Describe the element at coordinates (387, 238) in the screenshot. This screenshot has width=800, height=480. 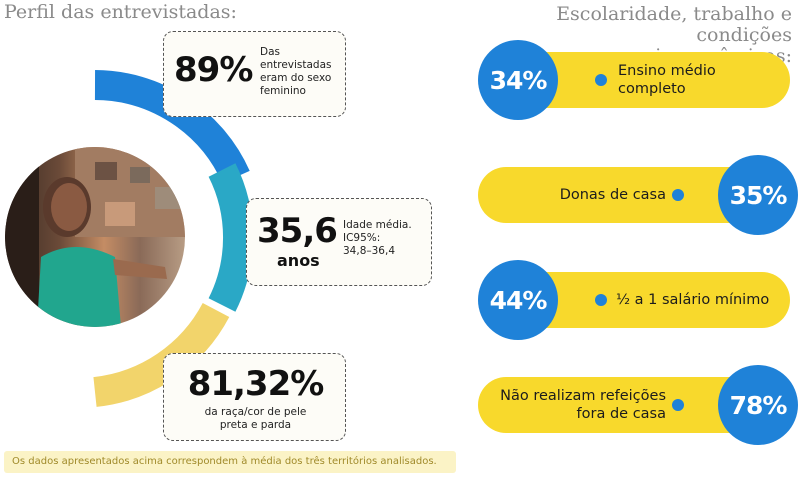
I see `average-age-description: Idade média. IC95%: 34,8–36,4` at that location.